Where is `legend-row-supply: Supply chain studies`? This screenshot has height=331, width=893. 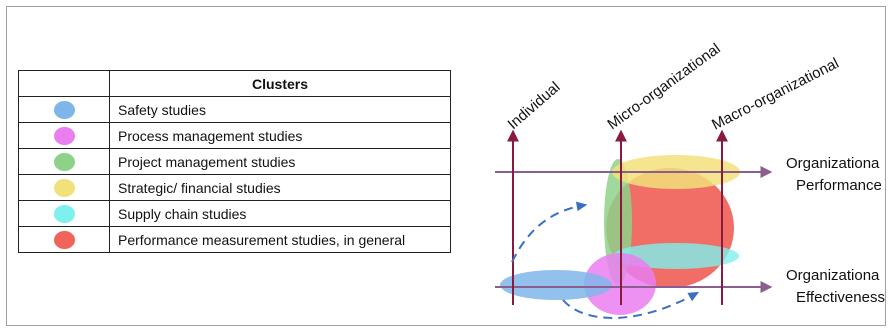
legend-row-supply: Supply chain studies is located at coordinates (234, 213).